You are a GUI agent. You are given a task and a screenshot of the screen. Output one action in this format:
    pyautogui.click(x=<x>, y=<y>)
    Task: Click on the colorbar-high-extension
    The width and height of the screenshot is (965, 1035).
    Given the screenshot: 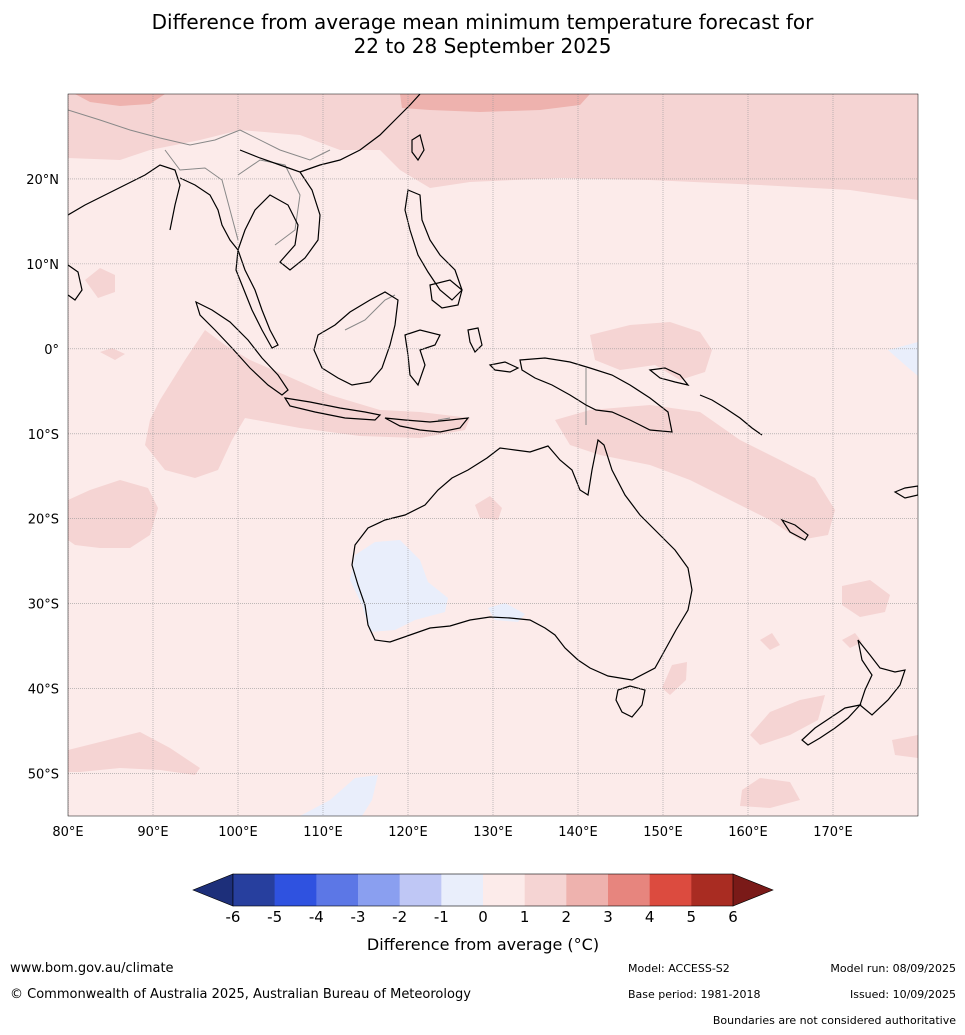 What is the action you would take?
    pyautogui.click(x=753, y=890)
    